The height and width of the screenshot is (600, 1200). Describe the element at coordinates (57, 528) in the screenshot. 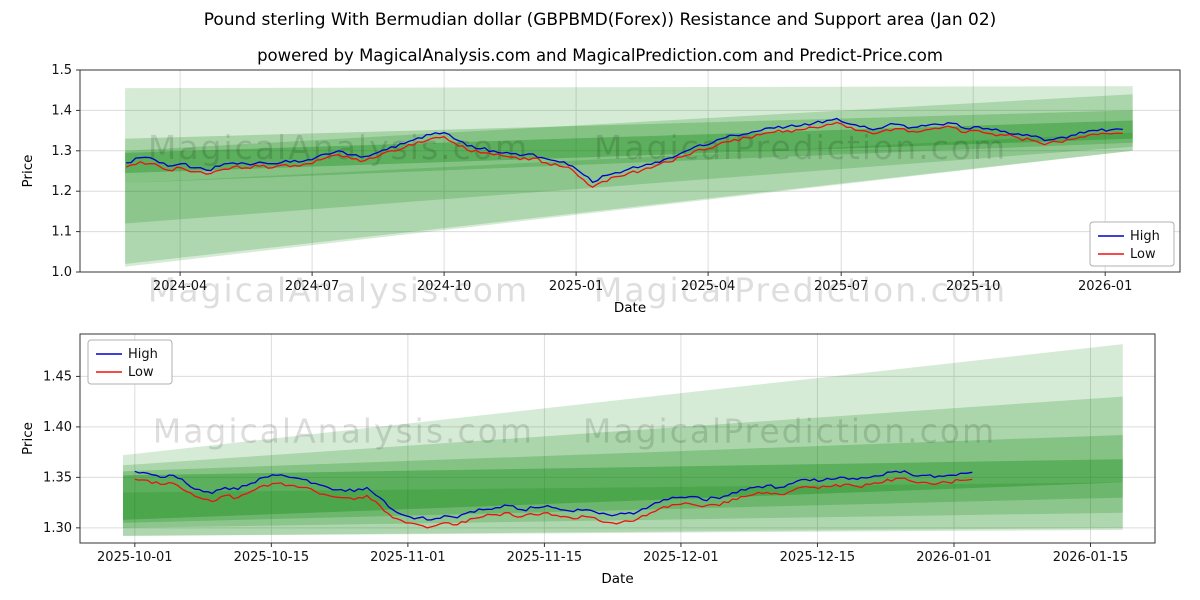

I see `y-tick-label: 1.30` at that location.